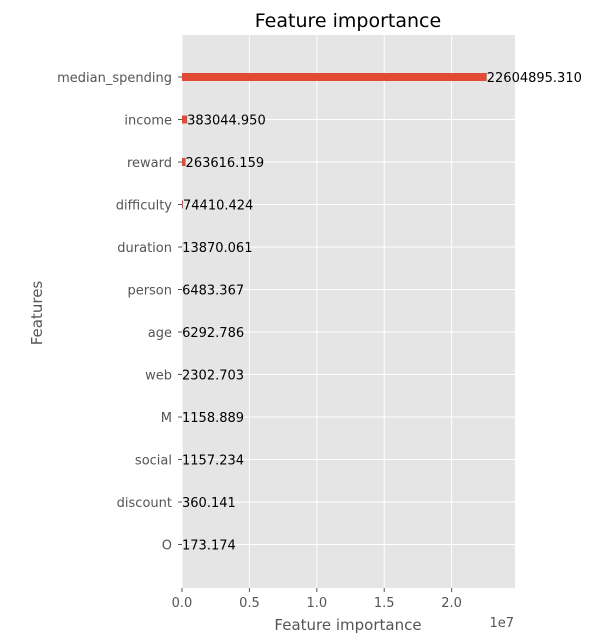  Describe the element at coordinates (148, 121) in the screenshot. I see `y-tick-label-income: income` at that location.